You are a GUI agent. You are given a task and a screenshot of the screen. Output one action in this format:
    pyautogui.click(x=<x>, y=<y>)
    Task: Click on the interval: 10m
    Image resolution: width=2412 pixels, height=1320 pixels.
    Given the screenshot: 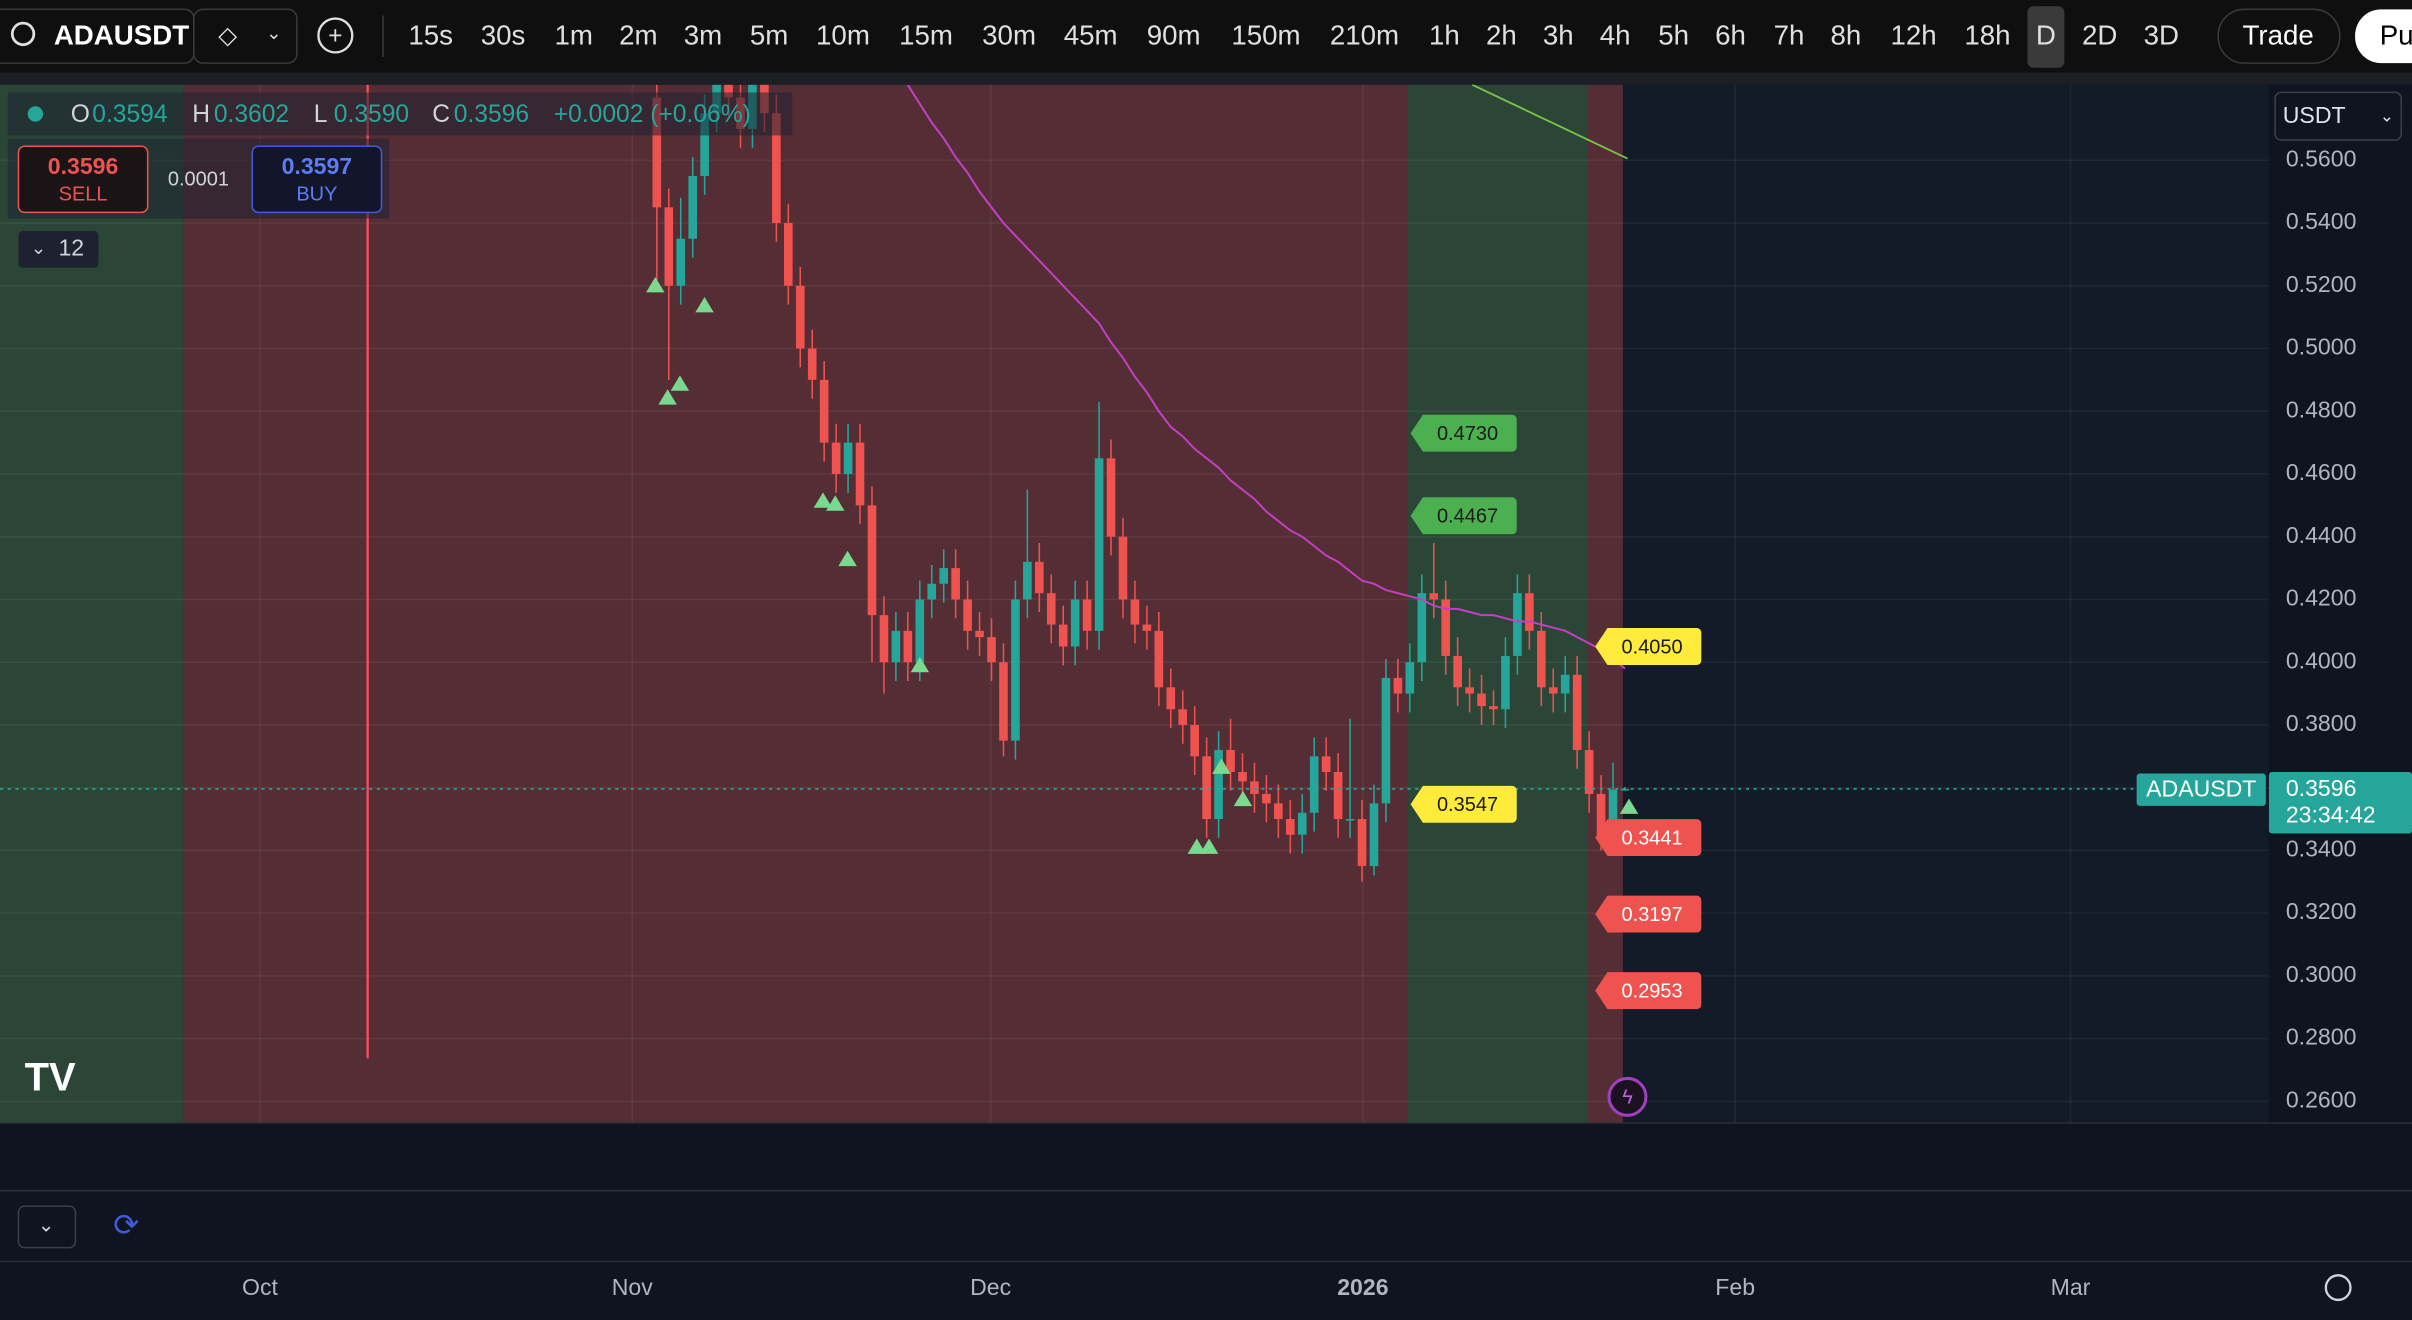 What is the action you would take?
    pyautogui.click(x=843, y=34)
    